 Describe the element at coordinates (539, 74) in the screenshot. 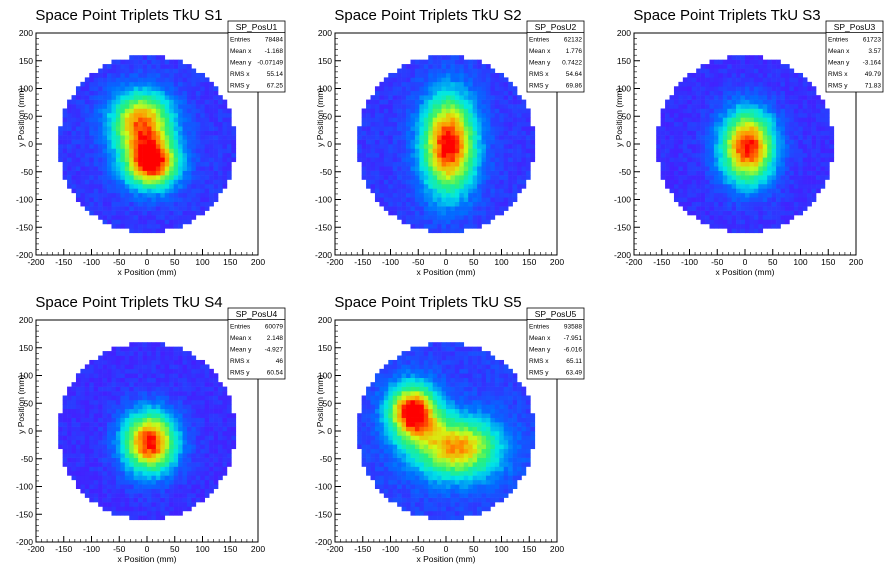

I see `stats-label: RMS x` at that location.